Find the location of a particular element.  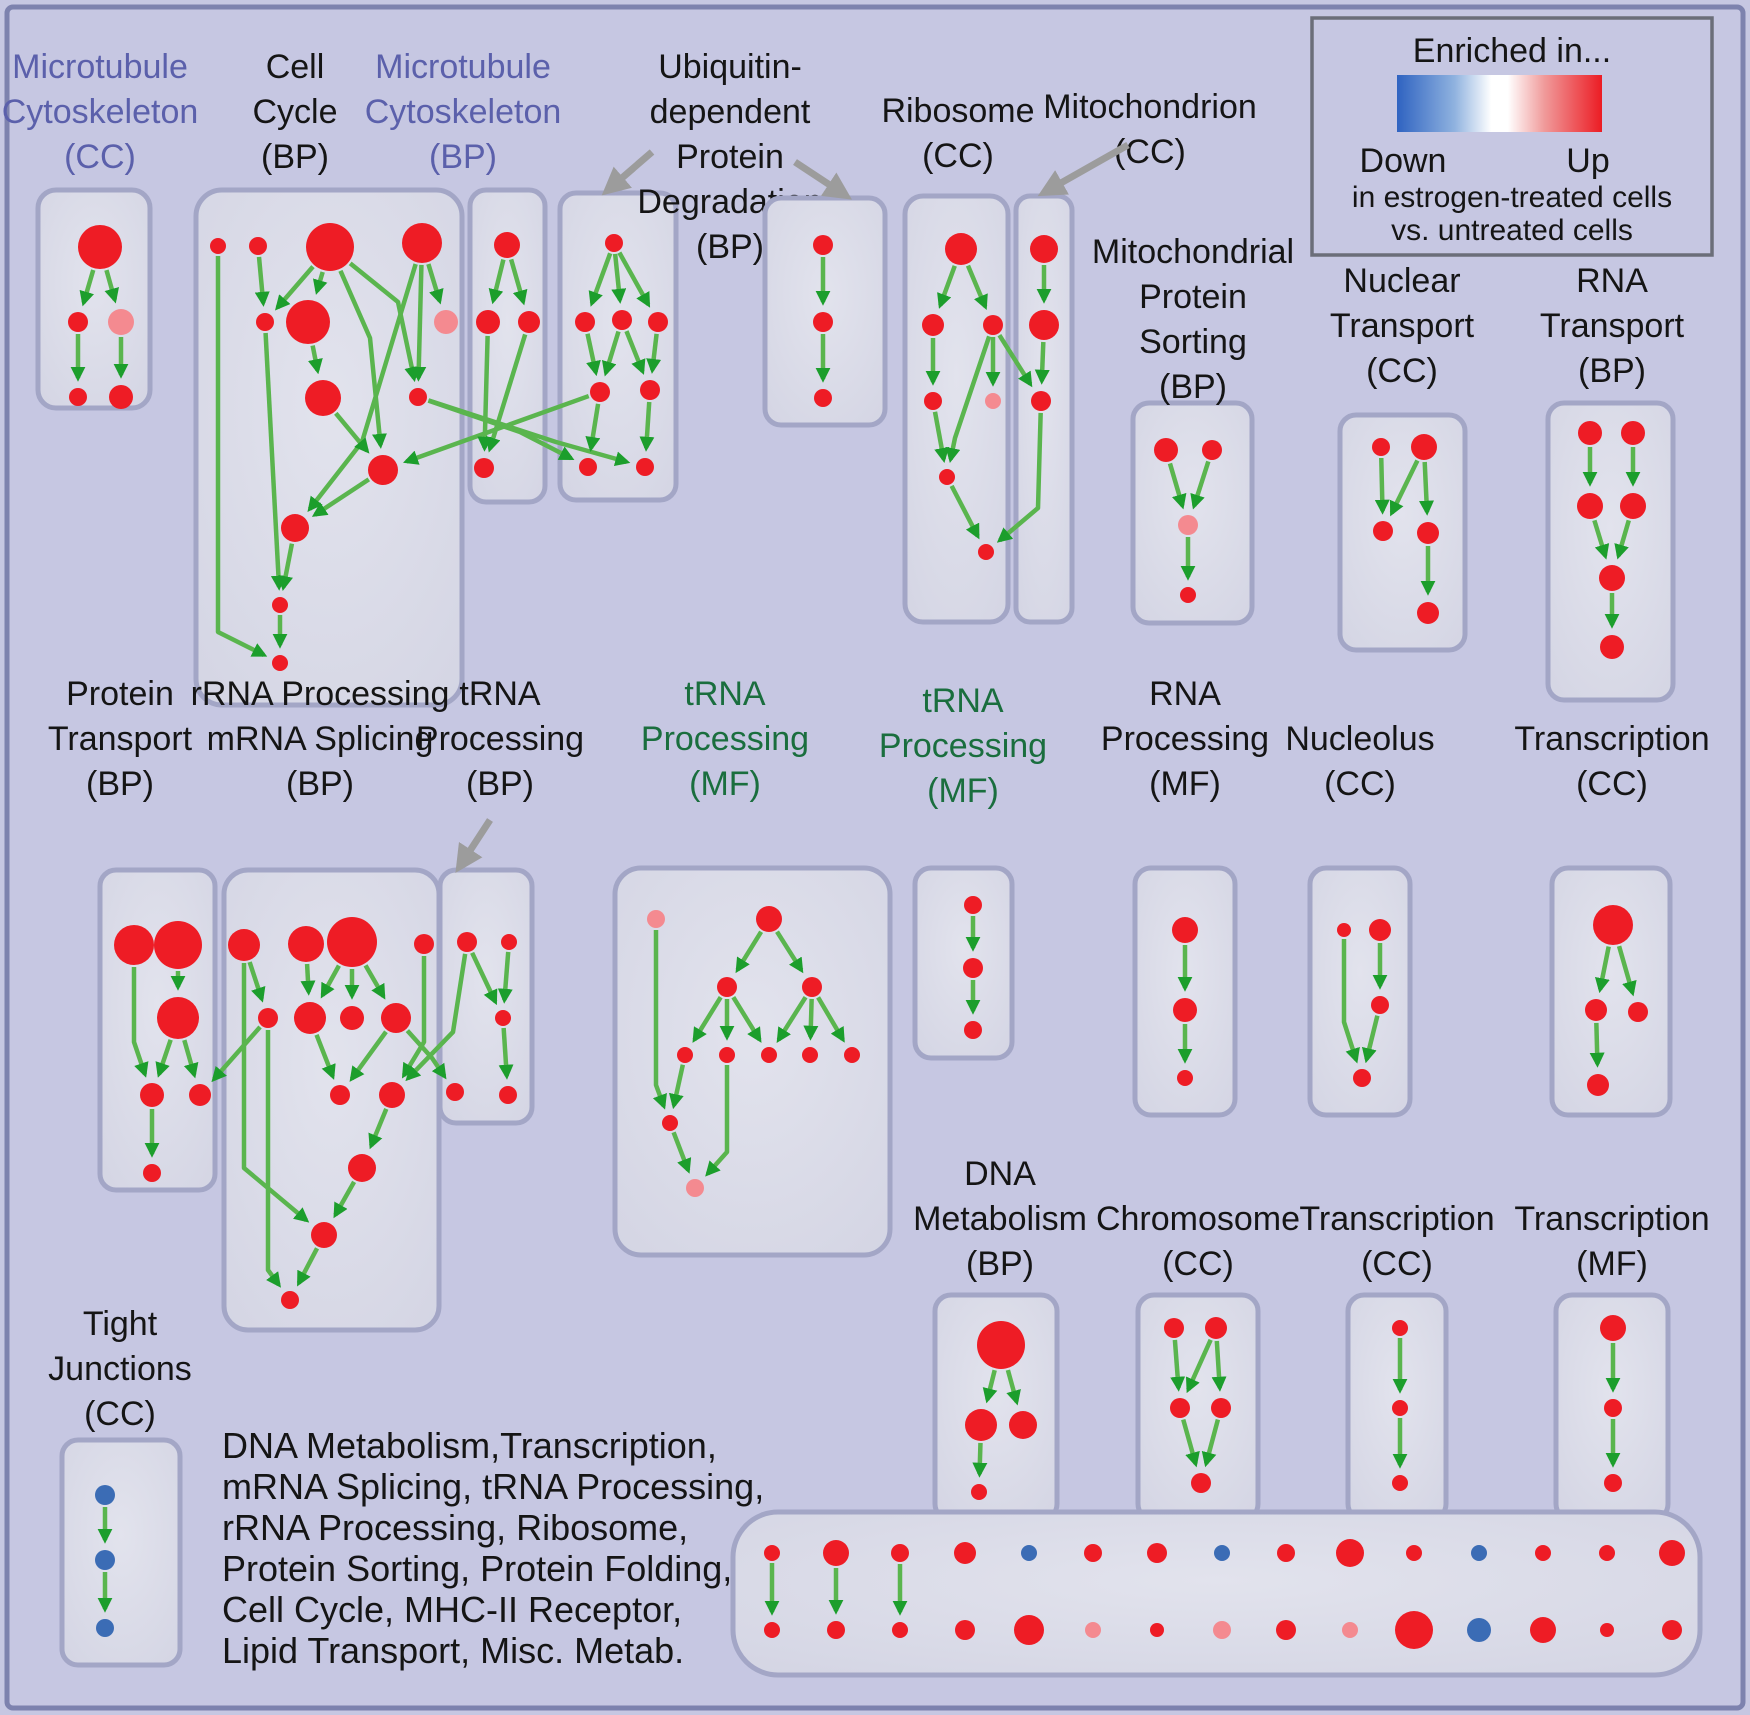

gene-node-x15b is located at coordinates (1672, 1630).